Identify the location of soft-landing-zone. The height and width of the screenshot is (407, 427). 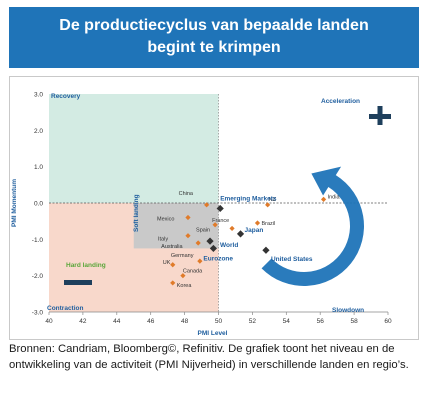
(176, 226).